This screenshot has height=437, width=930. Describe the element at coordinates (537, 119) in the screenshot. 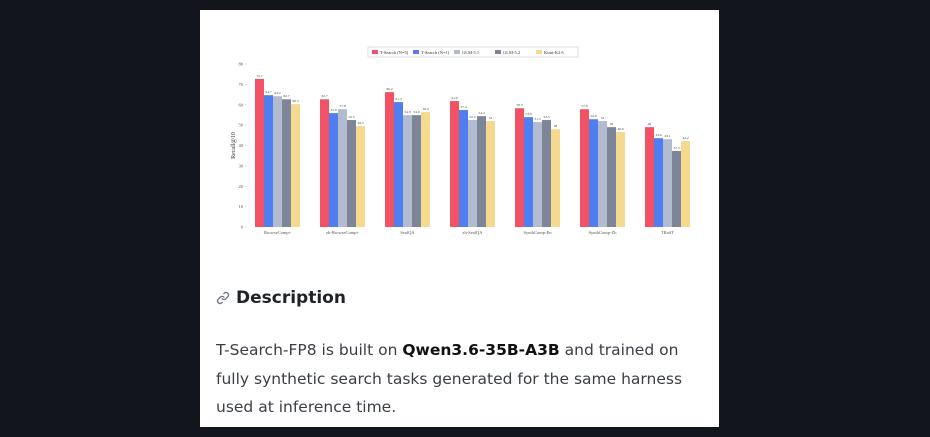

I see `data-label: 51.5` at that location.